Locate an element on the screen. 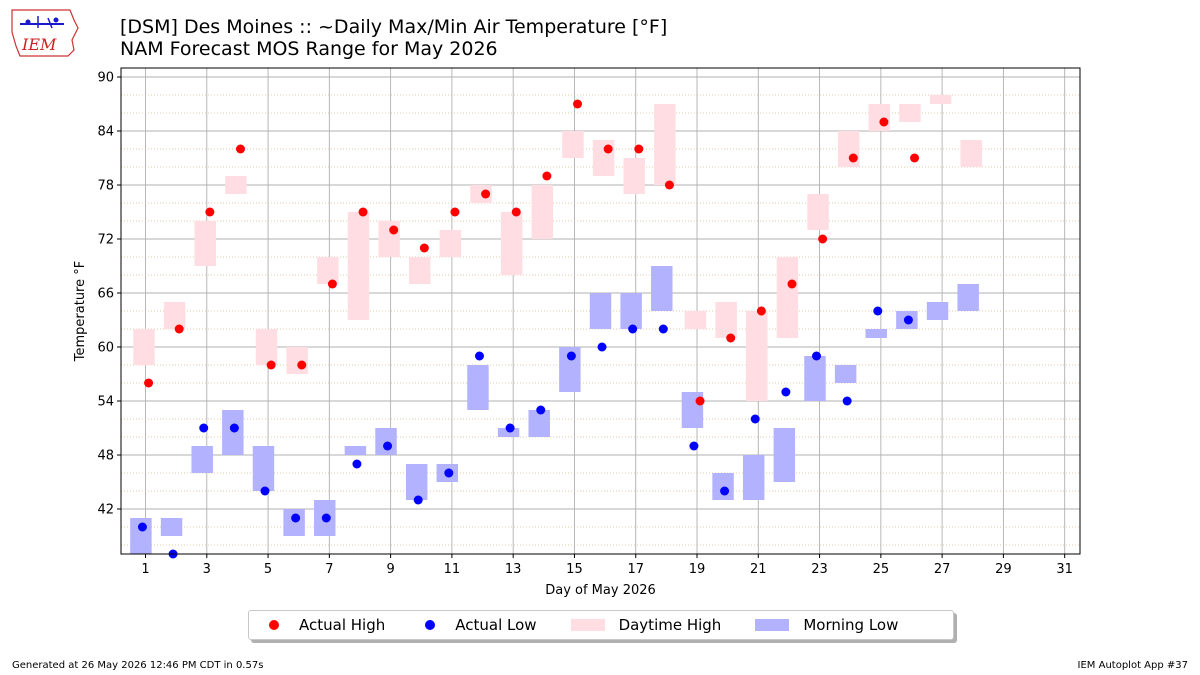 This screenshot has height=675, width=1200. x-tick-label: 9 is located at coordinates (390, 569).